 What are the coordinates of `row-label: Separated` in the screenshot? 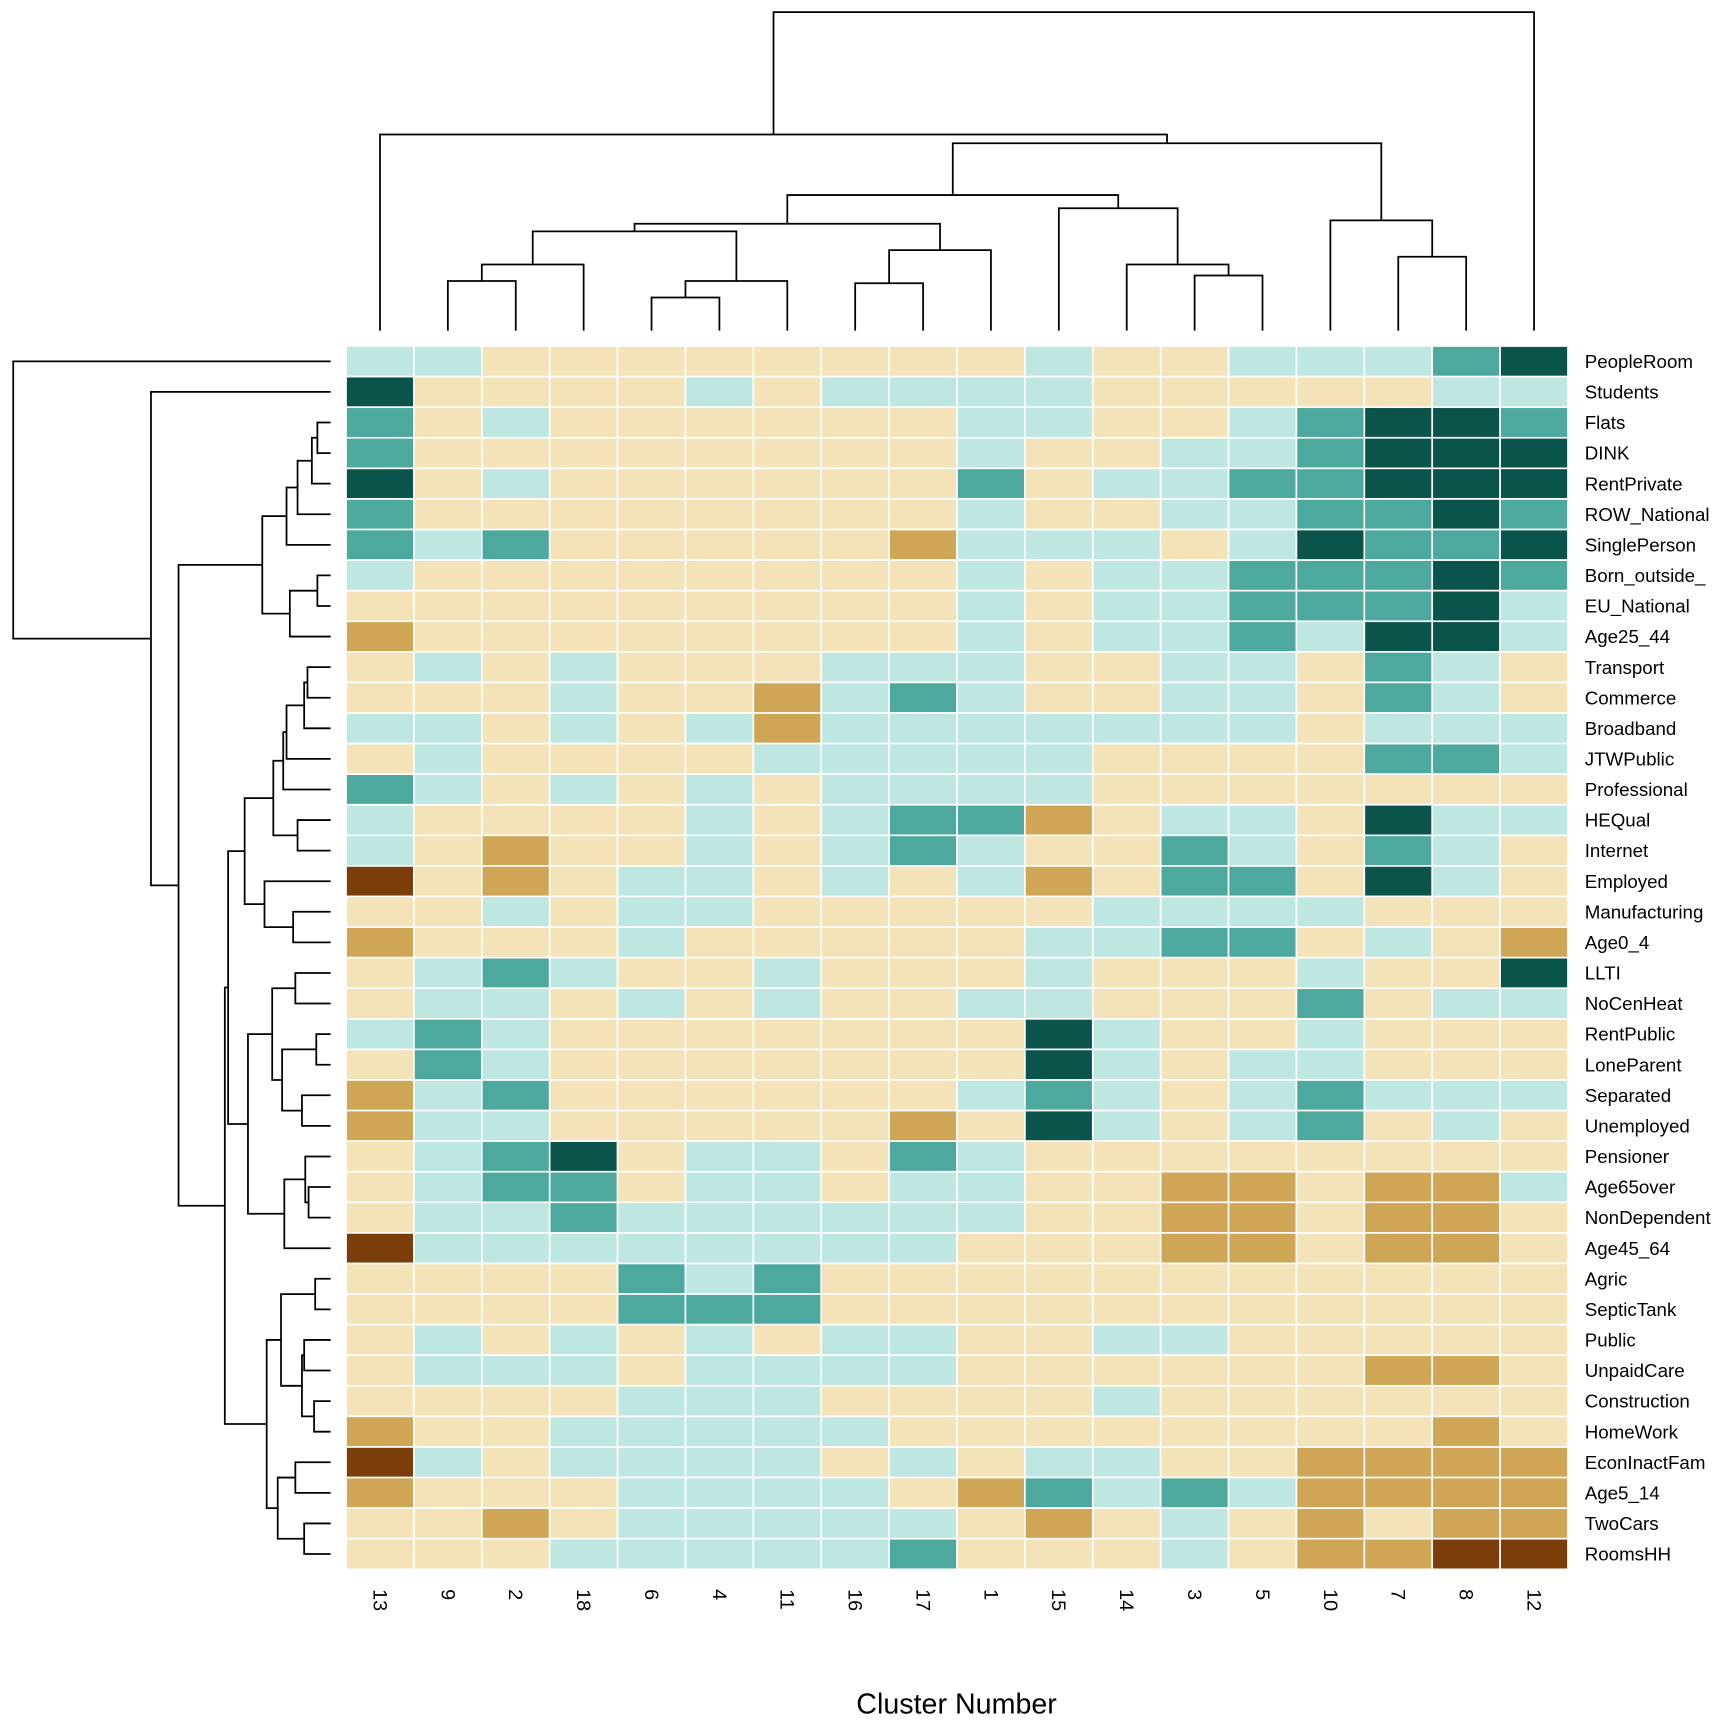 It's located at (1628, 1095).